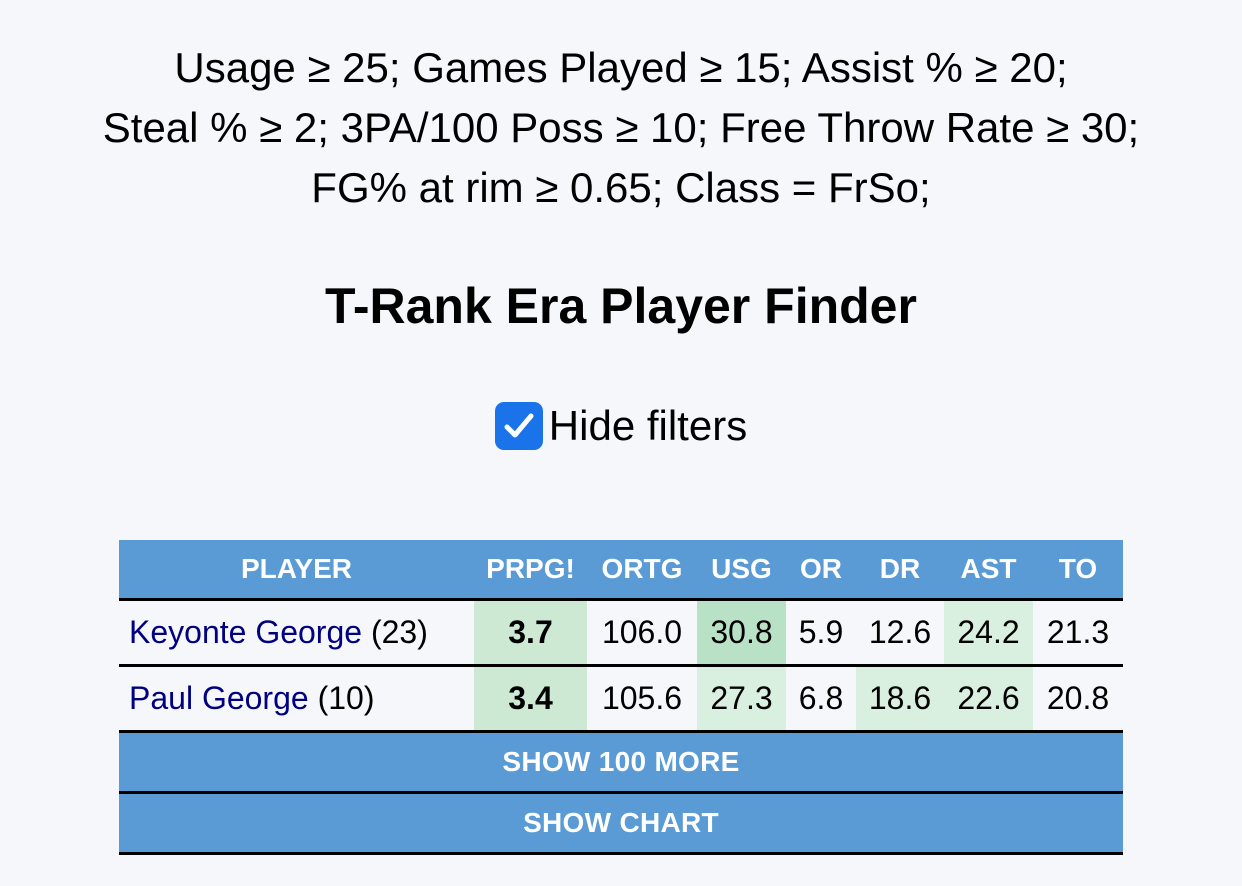  I want to click on hide-filters-checkbox, so click(518, 426).